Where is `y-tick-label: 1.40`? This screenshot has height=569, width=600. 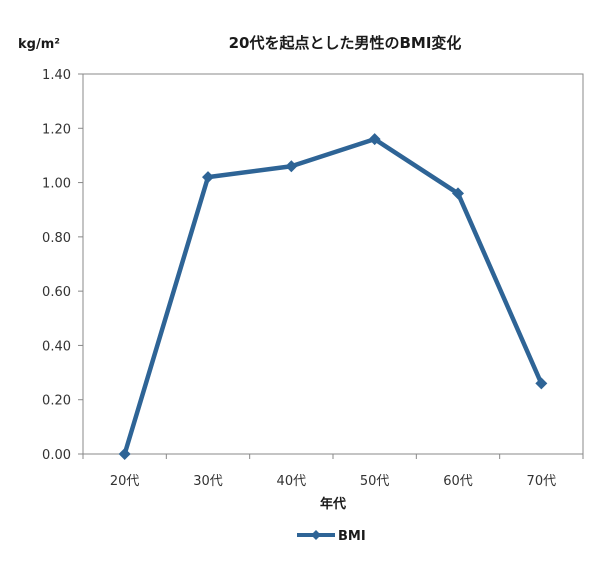 y-tick-label: 1.40 is located at coordinates (56, 75).